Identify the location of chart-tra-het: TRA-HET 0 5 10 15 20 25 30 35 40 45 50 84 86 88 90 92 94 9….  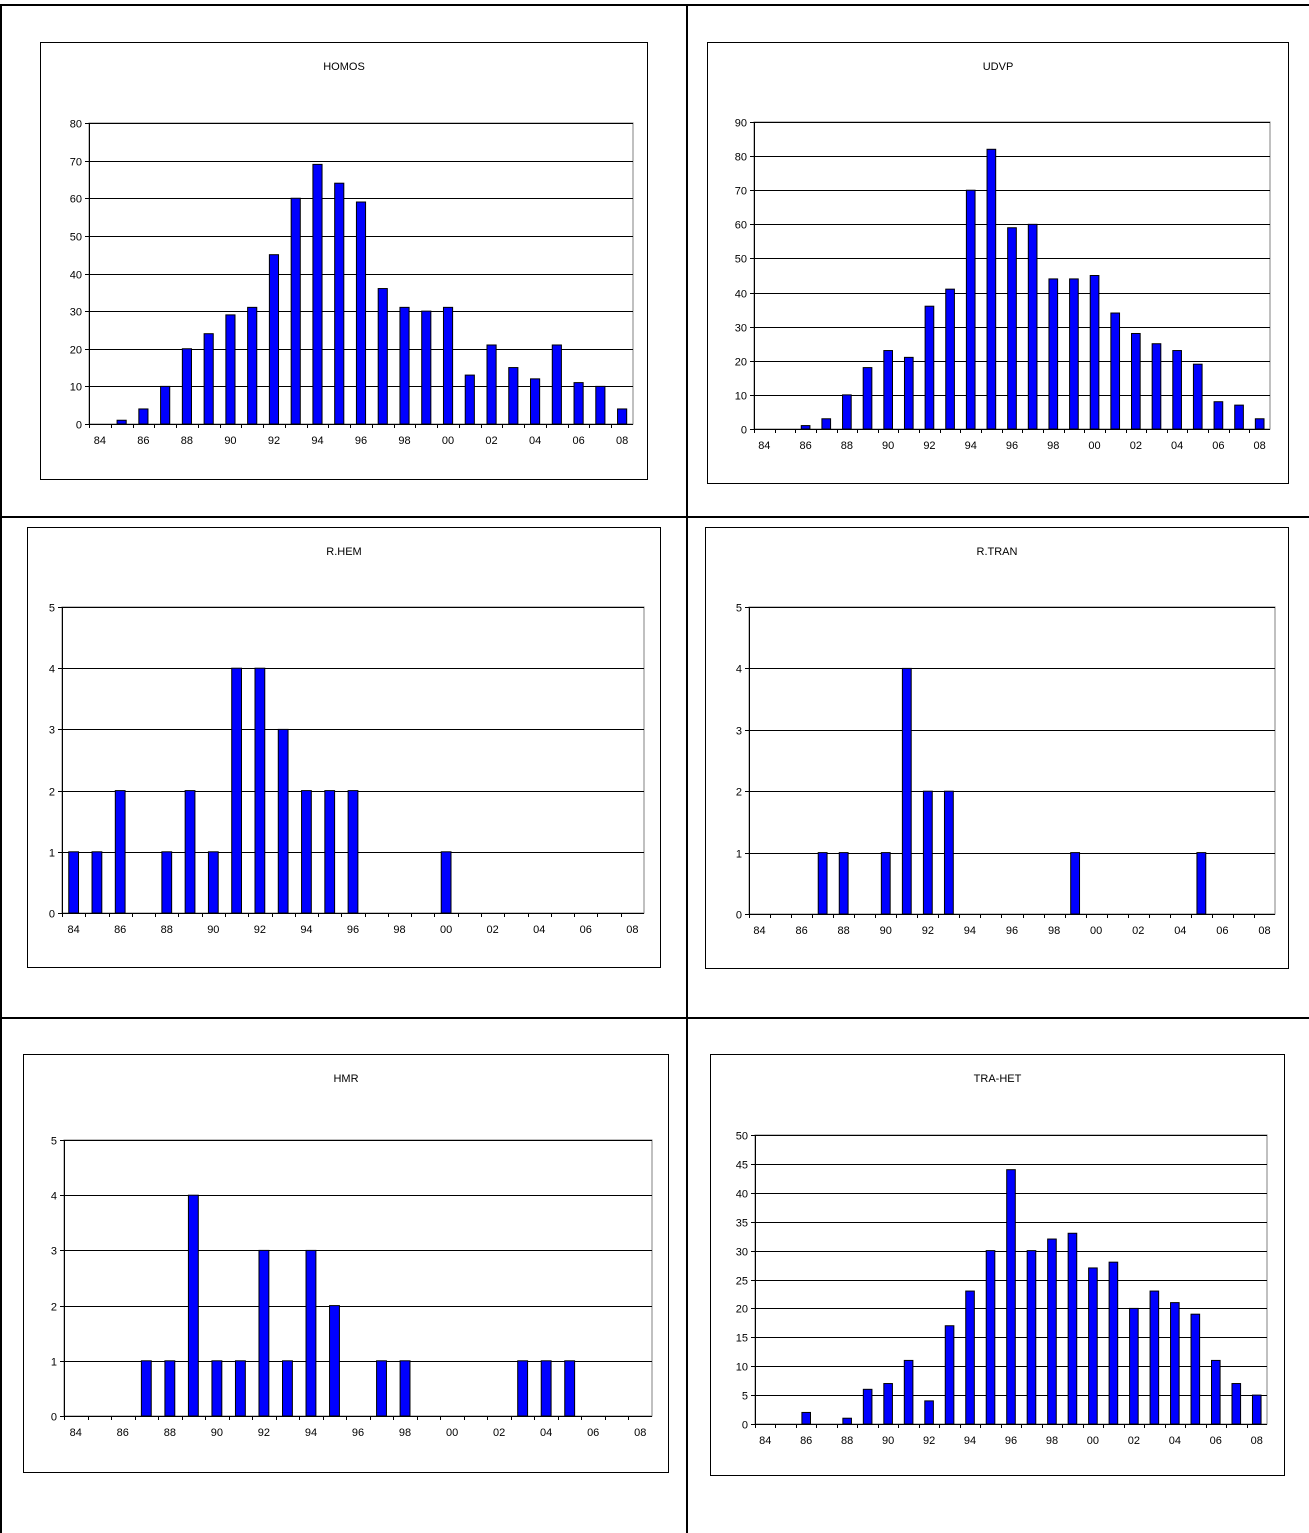
(997, 1265).